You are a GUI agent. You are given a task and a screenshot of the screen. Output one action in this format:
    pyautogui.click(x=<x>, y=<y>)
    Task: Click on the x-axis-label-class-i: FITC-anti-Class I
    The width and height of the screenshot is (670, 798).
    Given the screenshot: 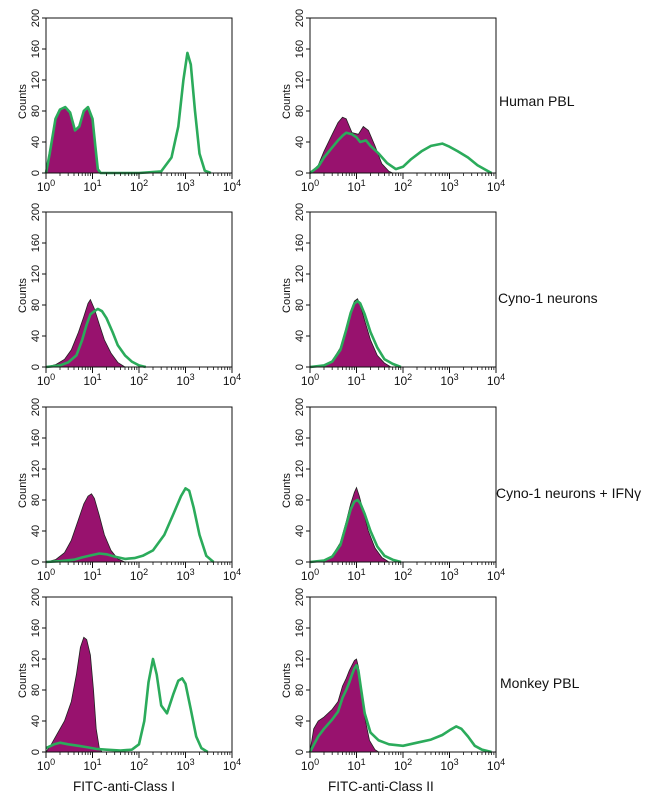 What is the action you would take?
    pyautogui.click(x=124, y=786)
    